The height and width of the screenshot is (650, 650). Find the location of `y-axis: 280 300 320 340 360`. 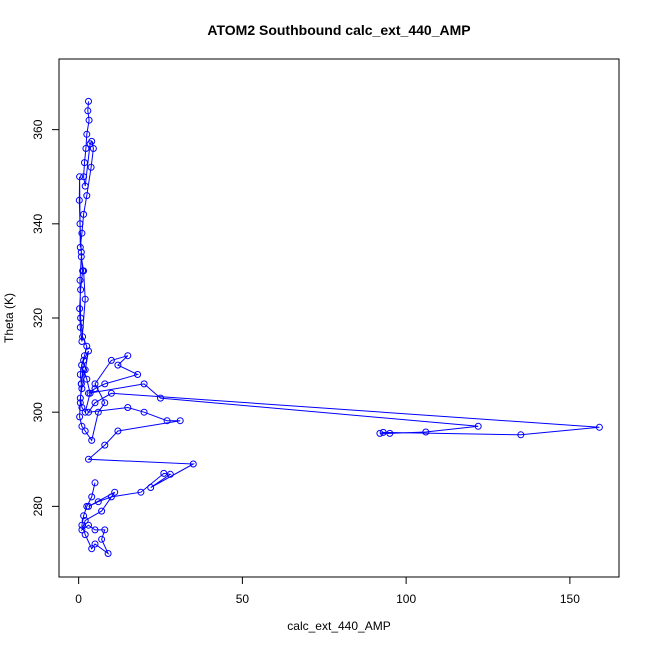

y-axis: 280 300 320 340 360 is located at coordinates (45, 317).